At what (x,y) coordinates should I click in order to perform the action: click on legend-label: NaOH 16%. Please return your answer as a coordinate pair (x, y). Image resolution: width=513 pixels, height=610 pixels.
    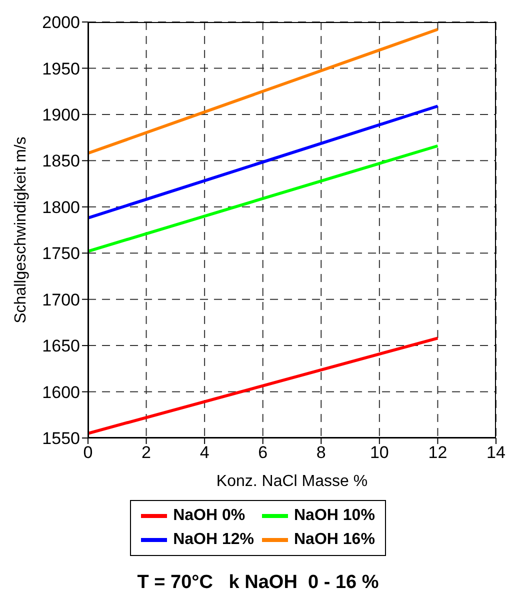
    Looking at the image, I should click on (334, 540).